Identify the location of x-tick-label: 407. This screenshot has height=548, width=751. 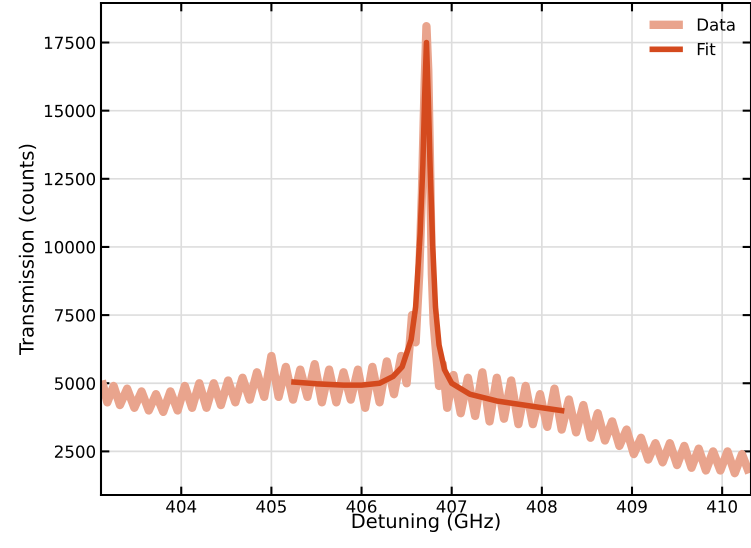
(451, 506).